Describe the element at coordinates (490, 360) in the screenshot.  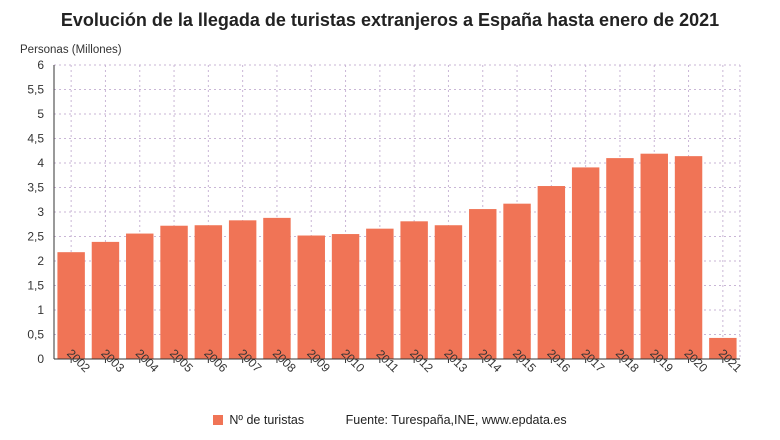
I see `x-tick-label: 2014` at that location.